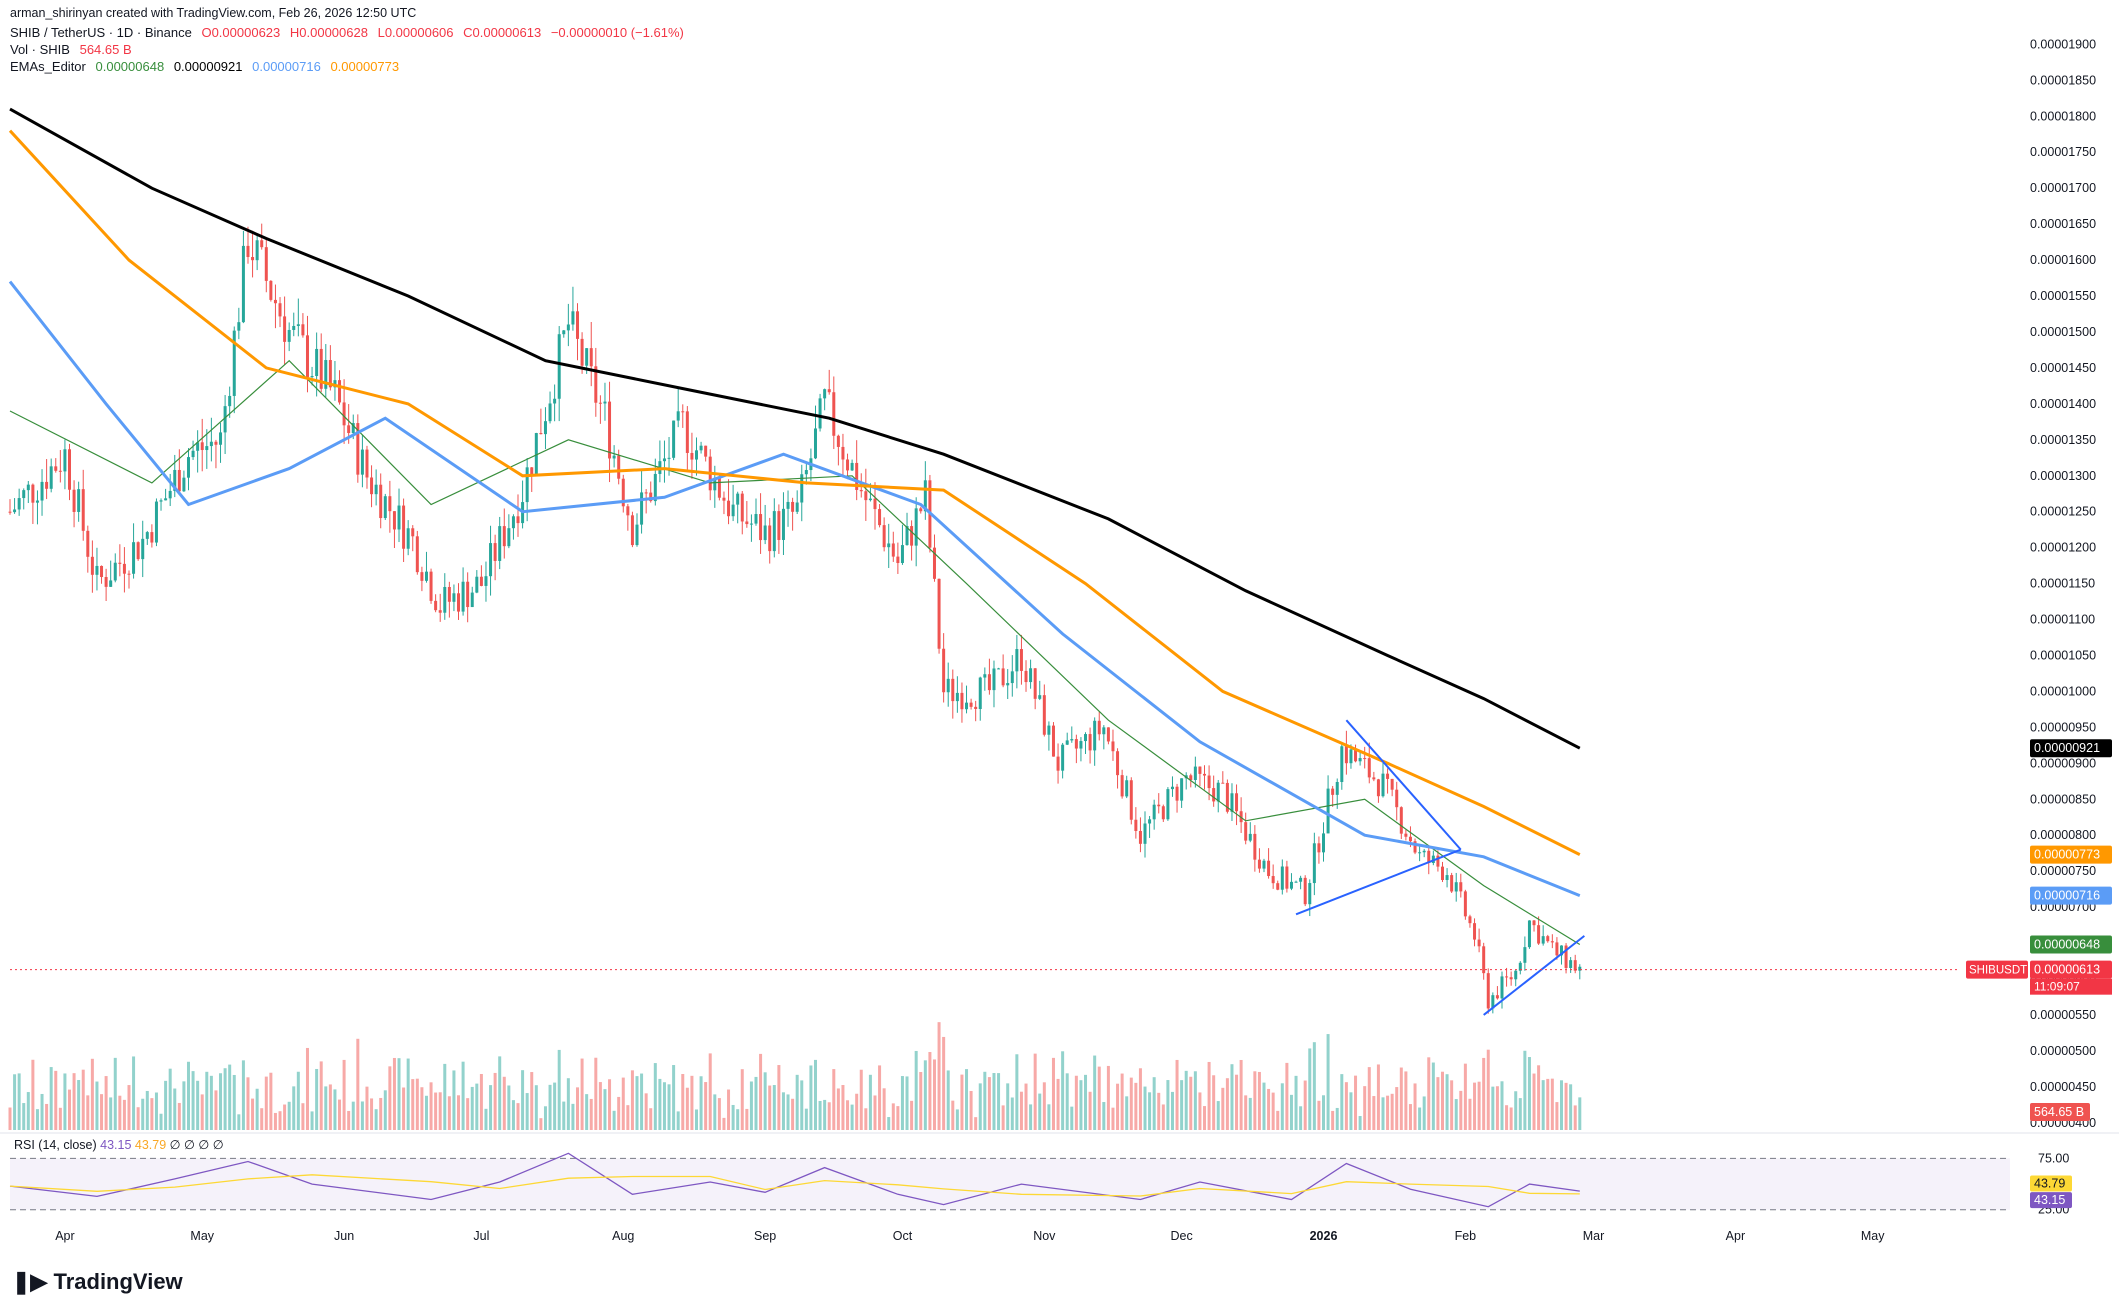 The width and height of the screenshot is (2119, 1311). I want to click on y-tick-label: 0.00001250, so click(2063, 512).